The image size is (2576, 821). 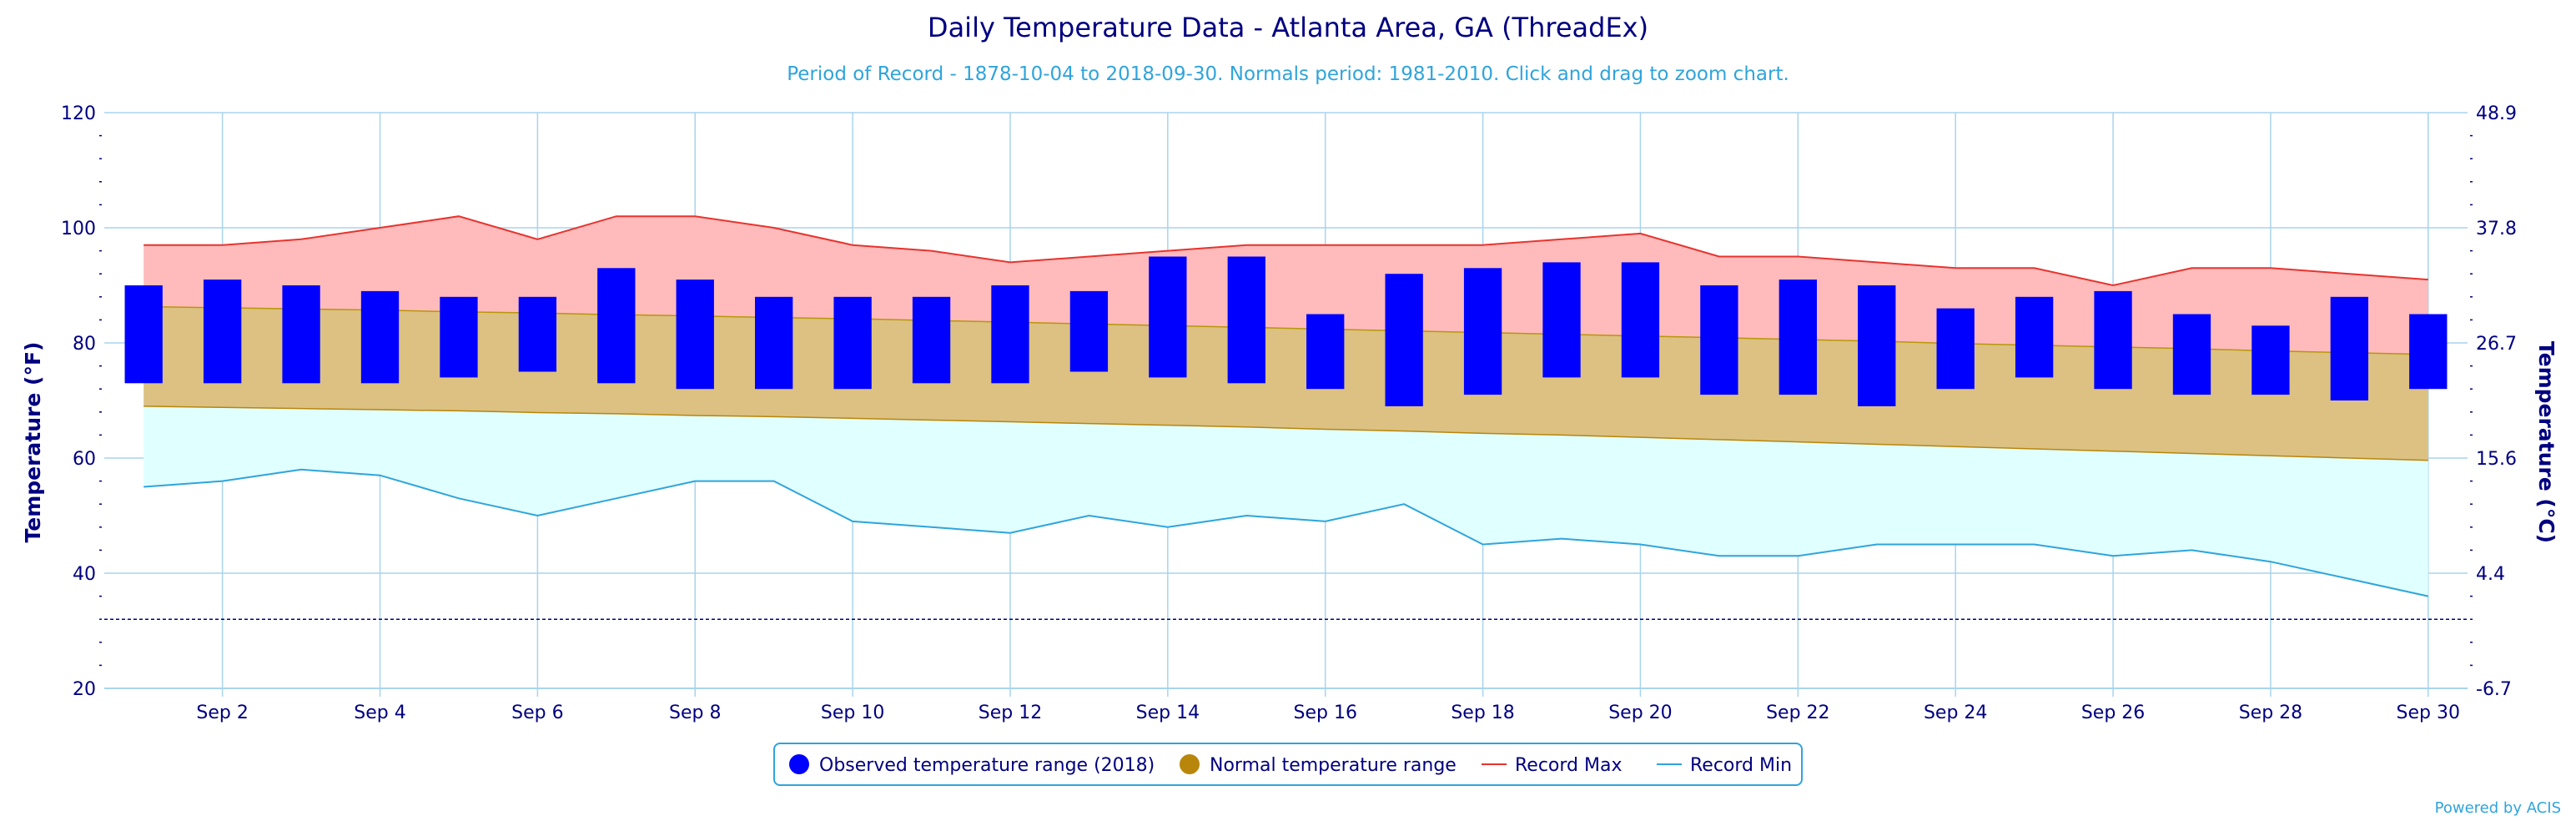 I want to click on x-tick-label: Sep 14, so click(x=1168, y=713).